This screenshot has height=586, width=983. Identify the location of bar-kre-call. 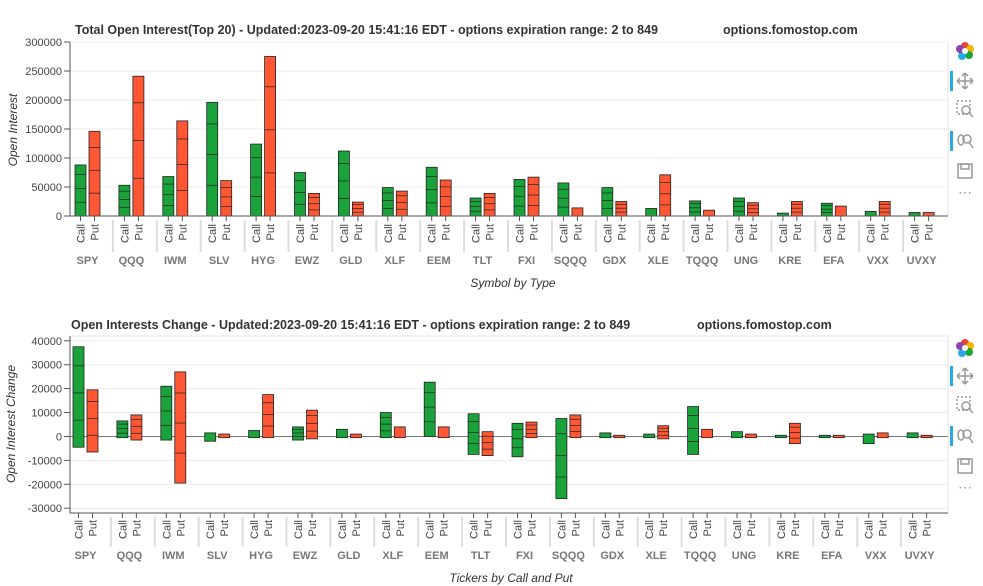
(781, 436).